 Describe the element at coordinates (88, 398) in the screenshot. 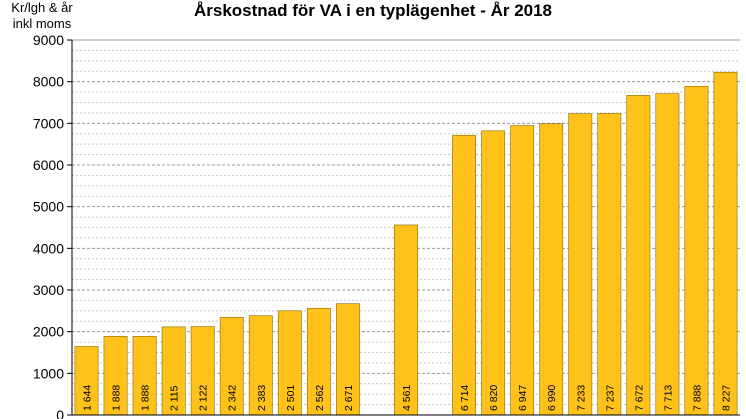

I see `data-label: 1 644` at that location.